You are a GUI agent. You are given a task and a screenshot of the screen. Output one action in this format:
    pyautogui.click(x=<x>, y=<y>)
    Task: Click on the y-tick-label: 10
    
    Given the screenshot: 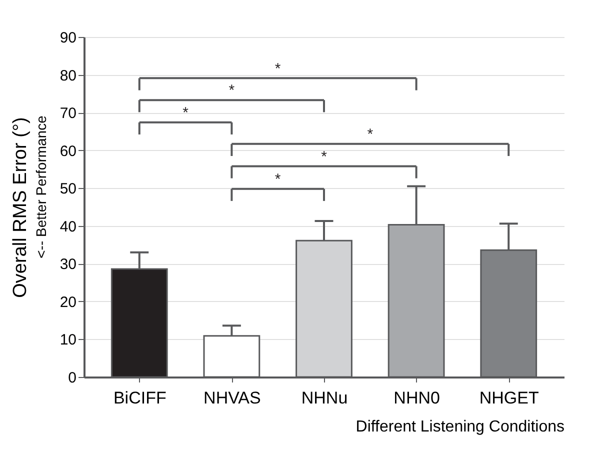 What is the action you would take?
    pyautogui.click(x=68, y=340)
    